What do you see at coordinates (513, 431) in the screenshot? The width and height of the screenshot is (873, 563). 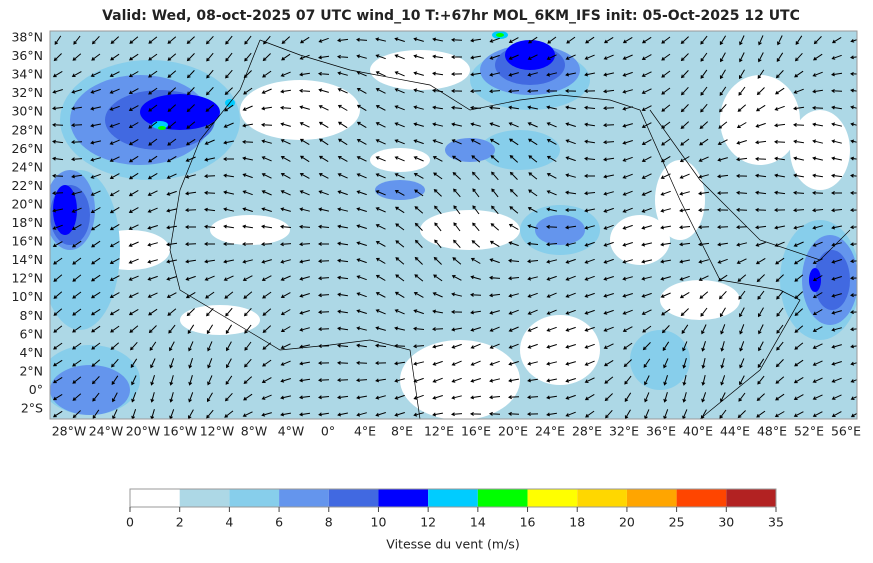 I see `lon-label: 20°E` at bounding box center [513, 431].